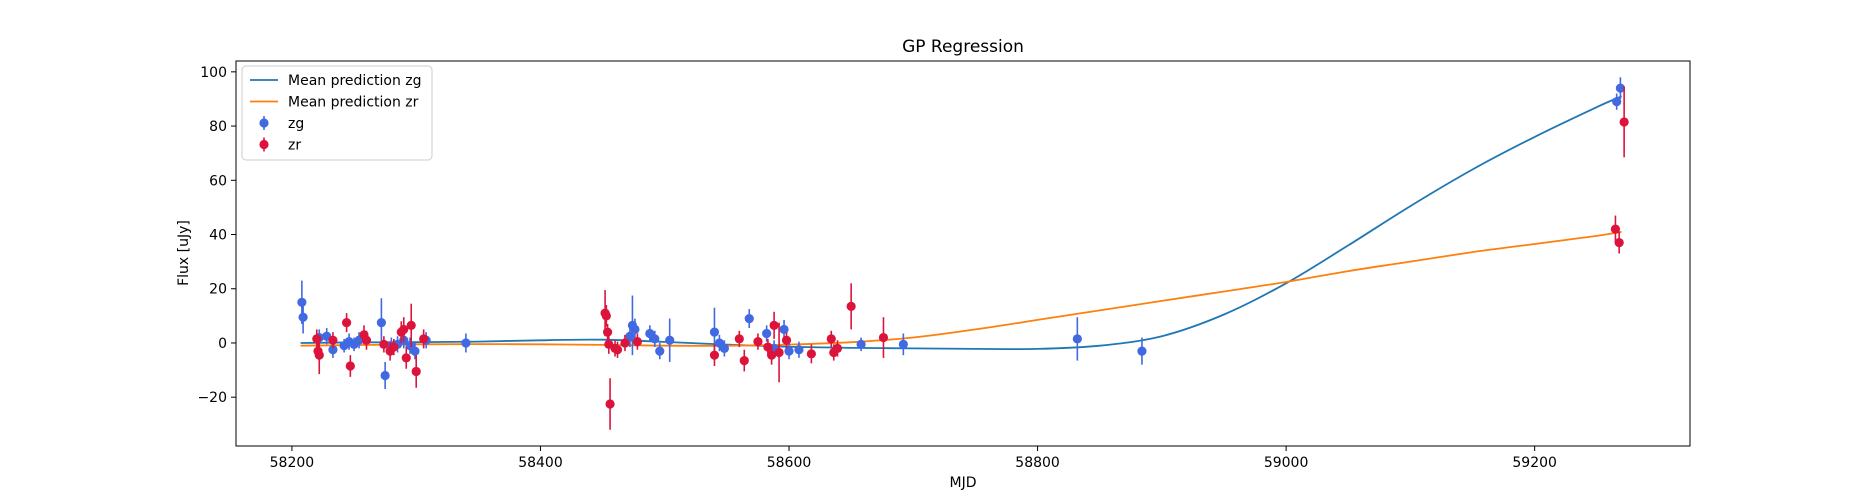 The height and width of the screenshot is (500, 1875). What do you see at coordinates (184, 253) in the screenshot?
I see `y-axis-label: Flux [uJy]` at bounding box center [184, 253].